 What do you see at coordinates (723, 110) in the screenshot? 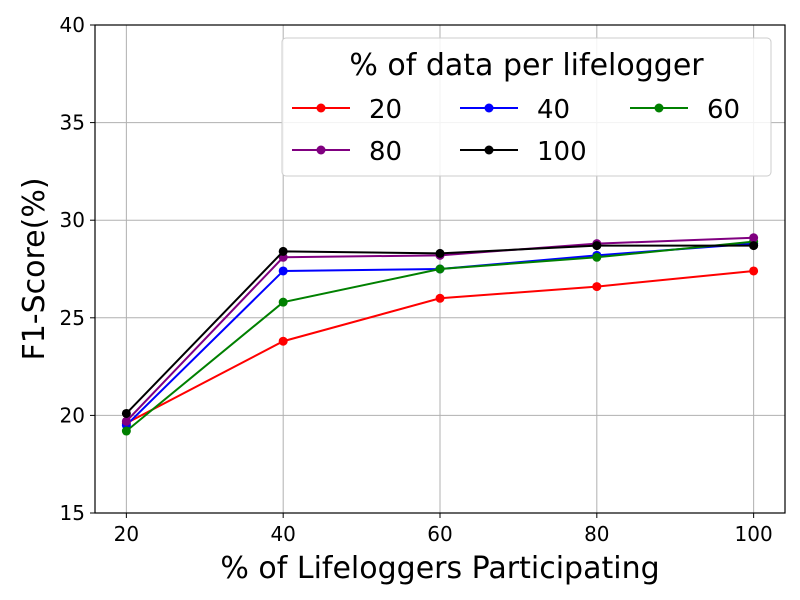
I see `legend-label: 60` at bounding box center [723, 110].